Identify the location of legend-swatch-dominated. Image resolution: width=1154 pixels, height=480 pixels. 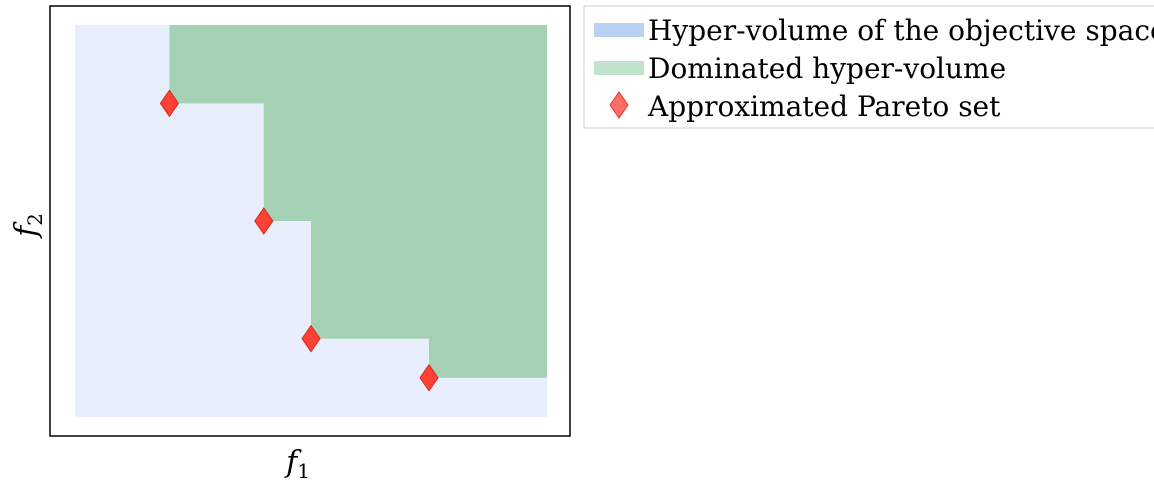
(619, 68).